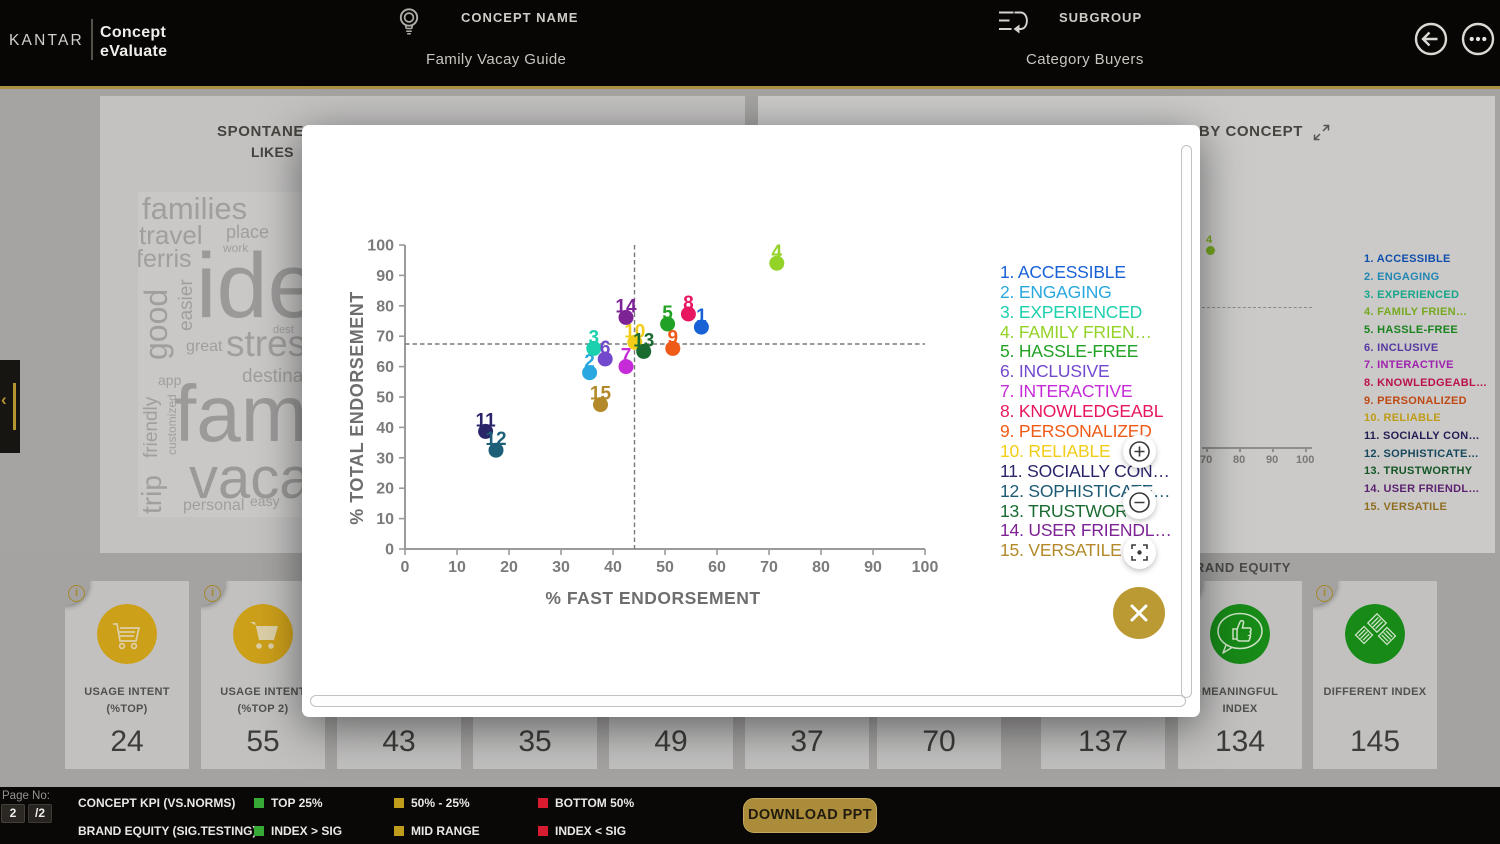 The image size is (1500, 844). I want to click on svg-text: % TOTAL ENDORSEMENT, so click(357, 408).